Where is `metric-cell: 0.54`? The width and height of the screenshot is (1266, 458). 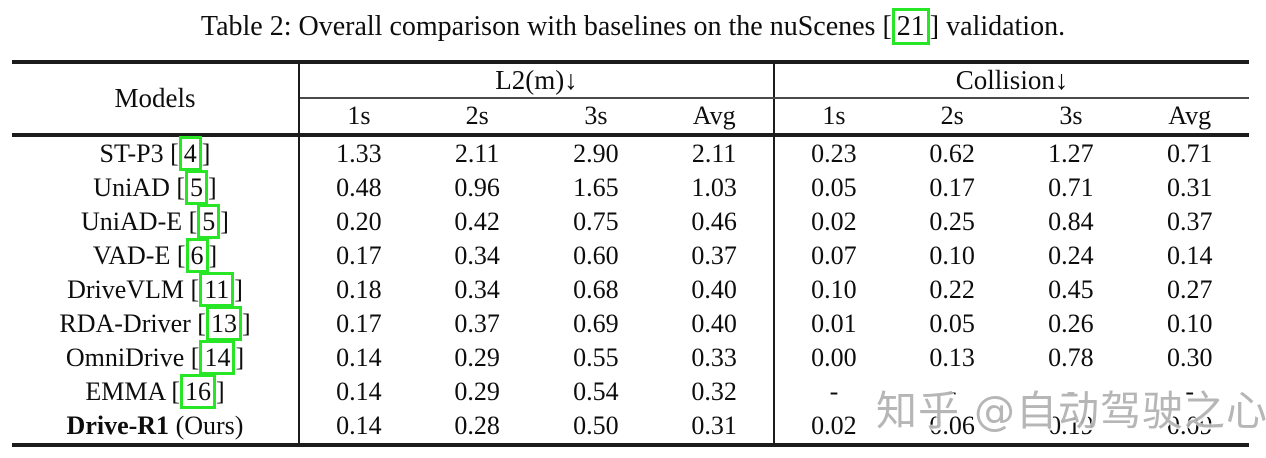 metric-cell: 0.54 is located at coordinates (596, 391).